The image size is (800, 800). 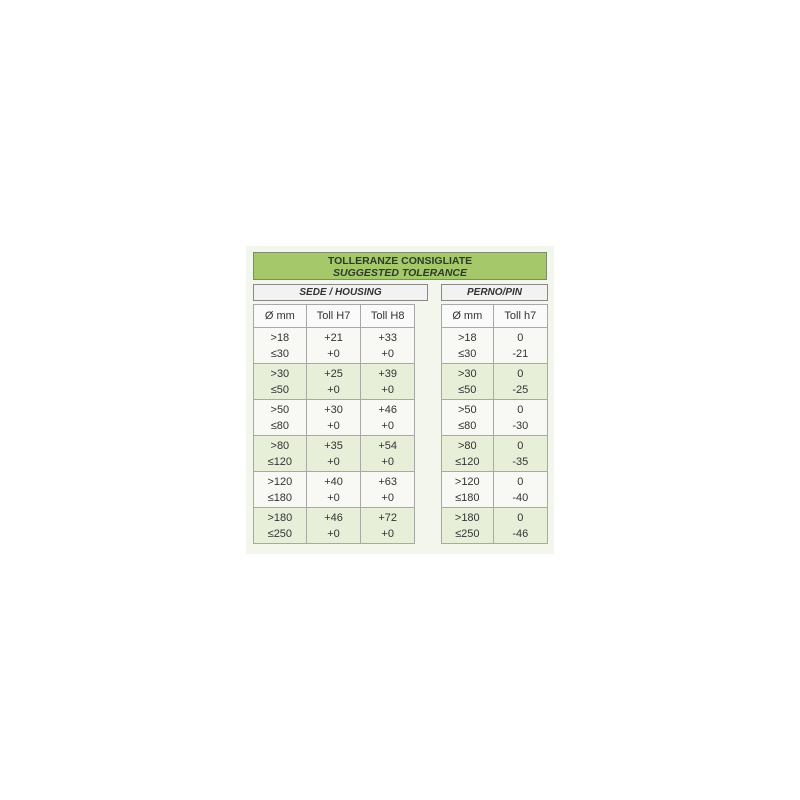 What do you see at coordinates (400, 273) in the screenshot?
I see `title-english: SUGGESTED TOLERANCE` at bounding box center [400, 273].